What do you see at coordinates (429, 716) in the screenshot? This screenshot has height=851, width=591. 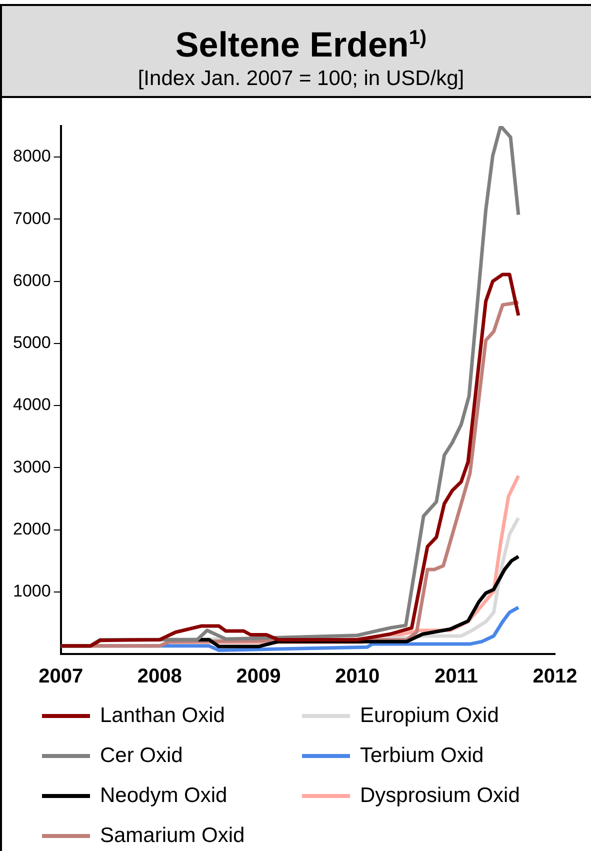 I see `legend-label: Europium Oxid` at bounding box center [429, 716].